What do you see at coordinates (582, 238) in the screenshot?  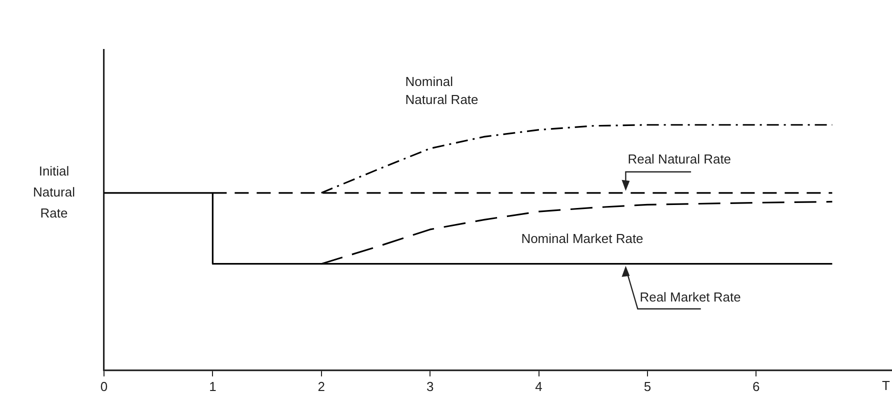 I see `series-label: Nominal Market Rate` at bounding box center [582, 238].